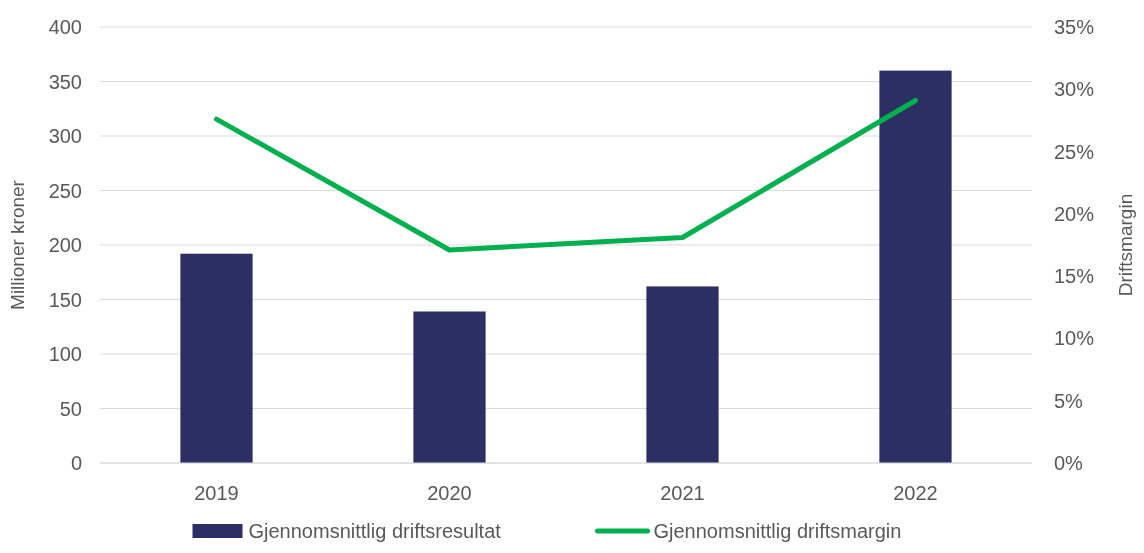  What do you see at coordinates (65, 136) in the screenshot?
I see `y-tick-label: 300` at bounding box center [65, 136].